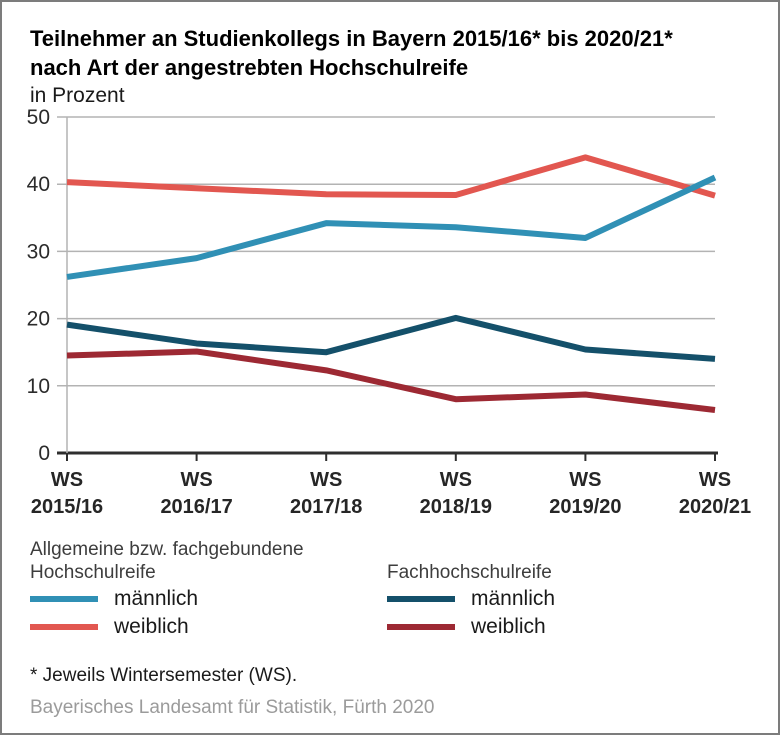  What do you see at coordinates (38, 319) in the screenshot?
I see `y-tick-label: 20` at bounding box center [38, 319].